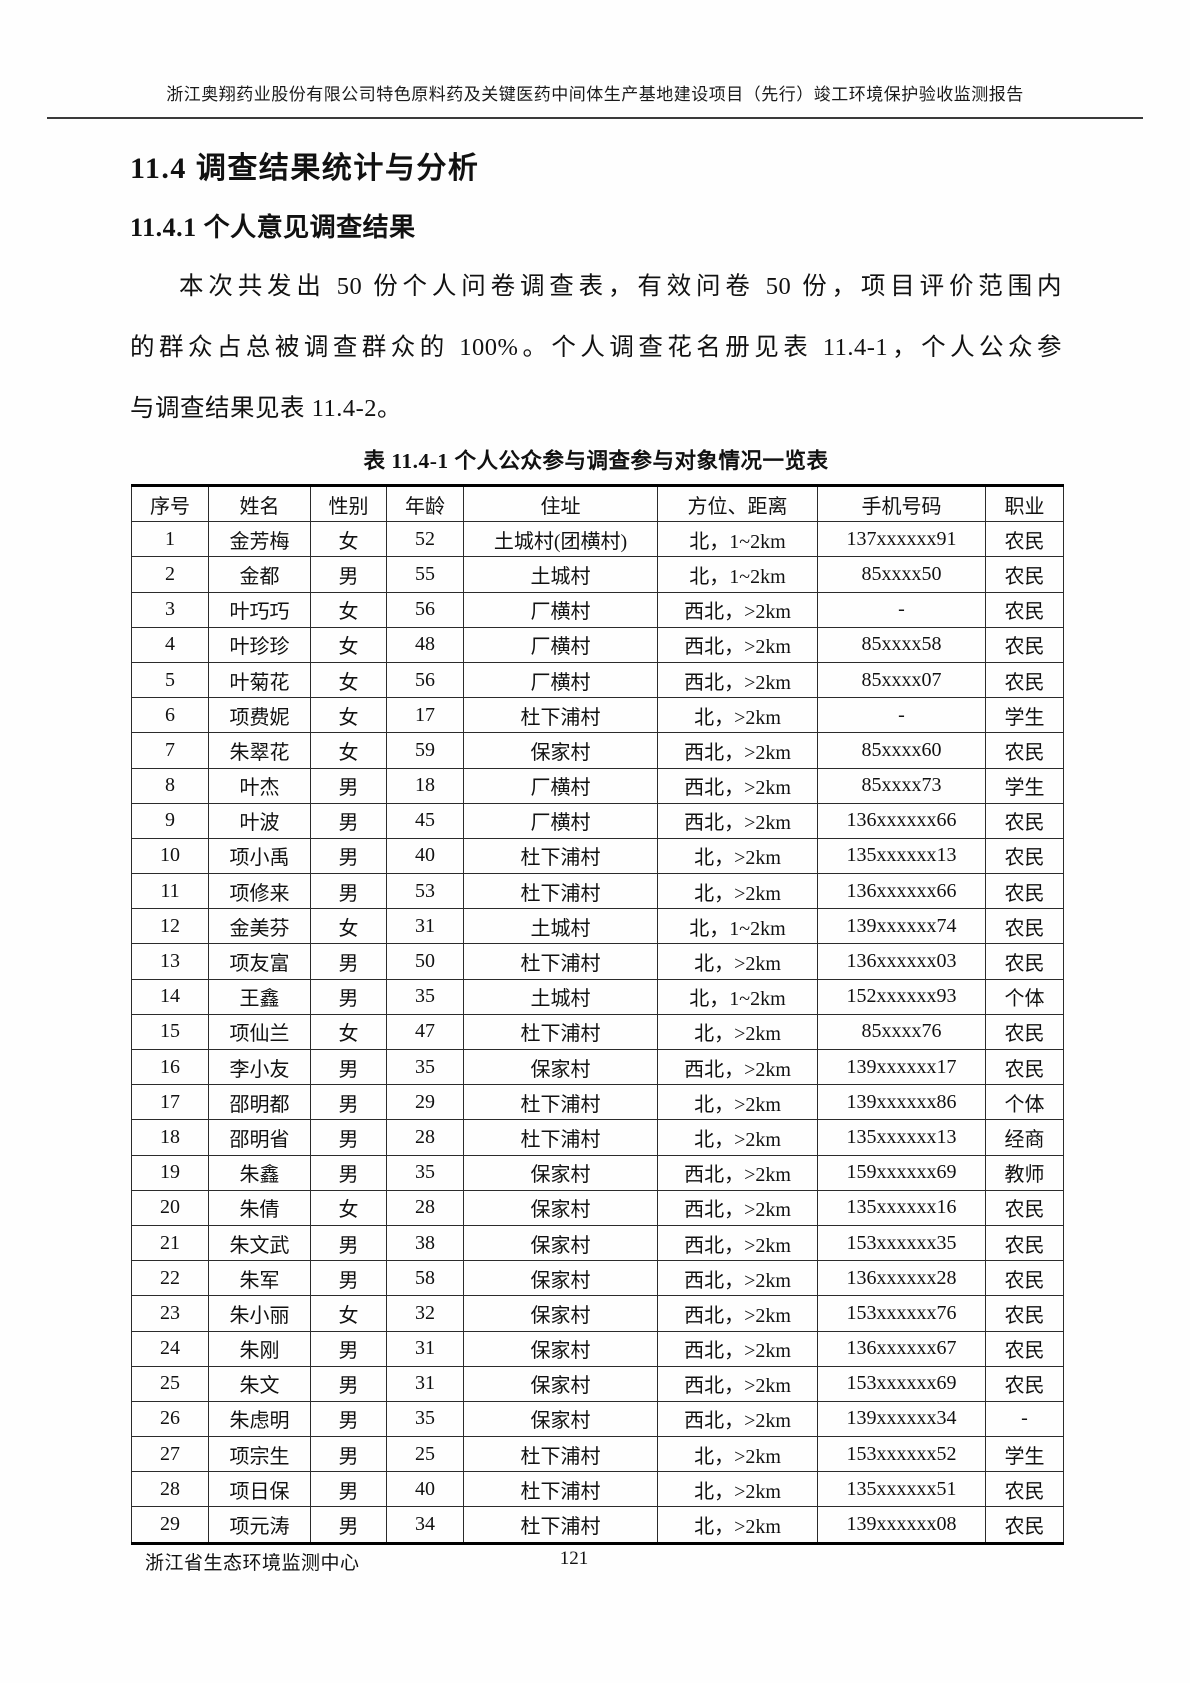 This screenshot has height=1683, width=1190. I want to click on table-cell: 139xxxxxx34, so click(901, 1419).